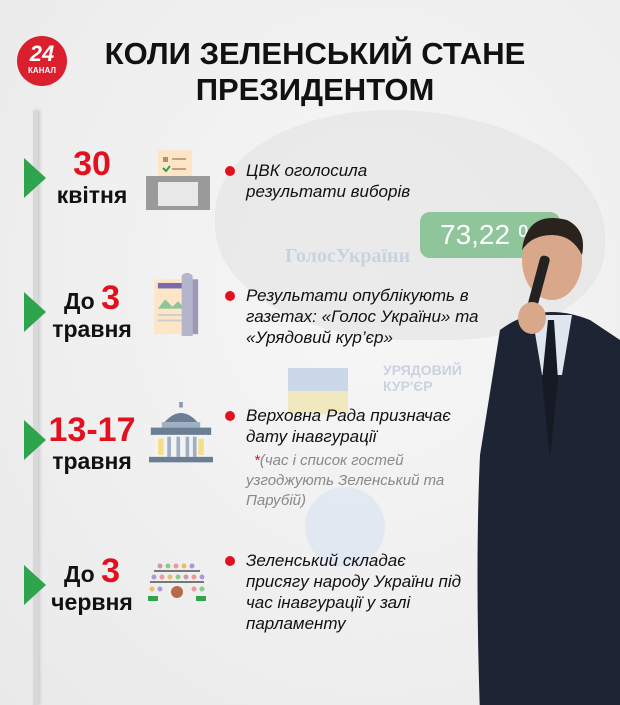 Image resolution: width=620 pixels, height=705 pixels. I want to click on date-month: квітня, so click(92, 195).